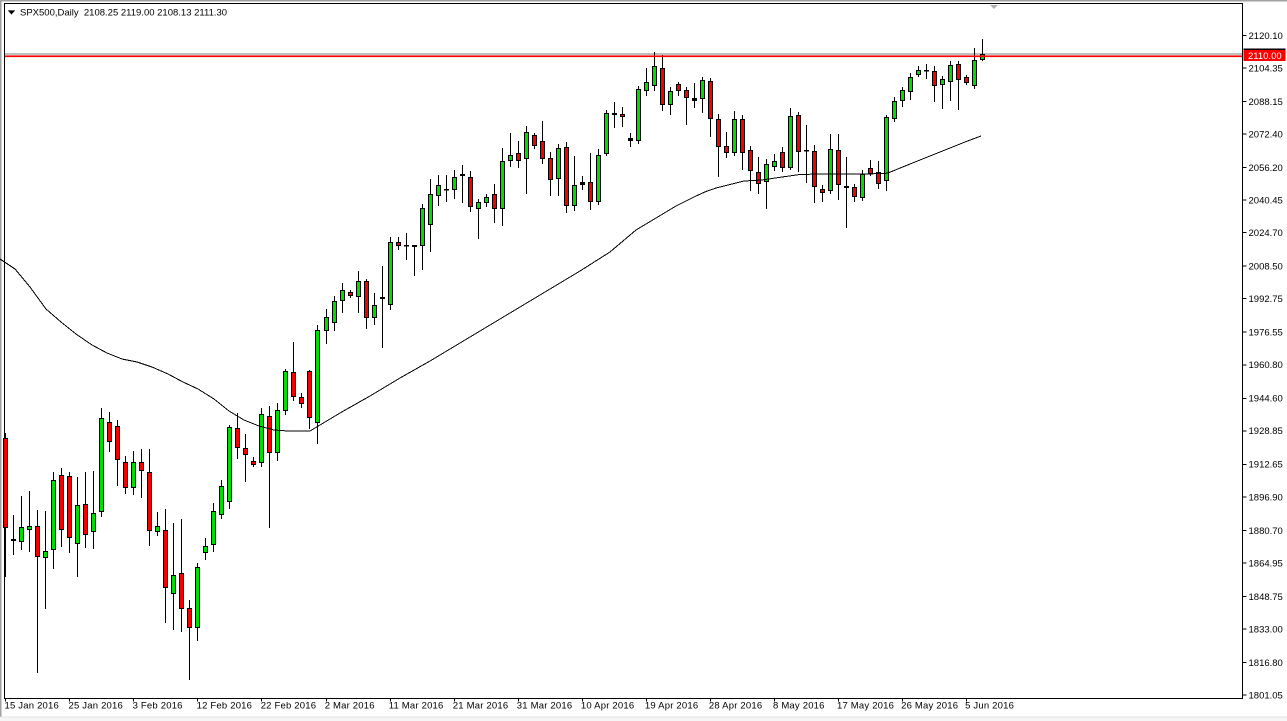 The height and width of the screenshot is (721, 1287). What do you see at coordinates (1266, 629) in the screenshot?
I see `svg-text: 1833.00` at bounding box center [1266, 629].